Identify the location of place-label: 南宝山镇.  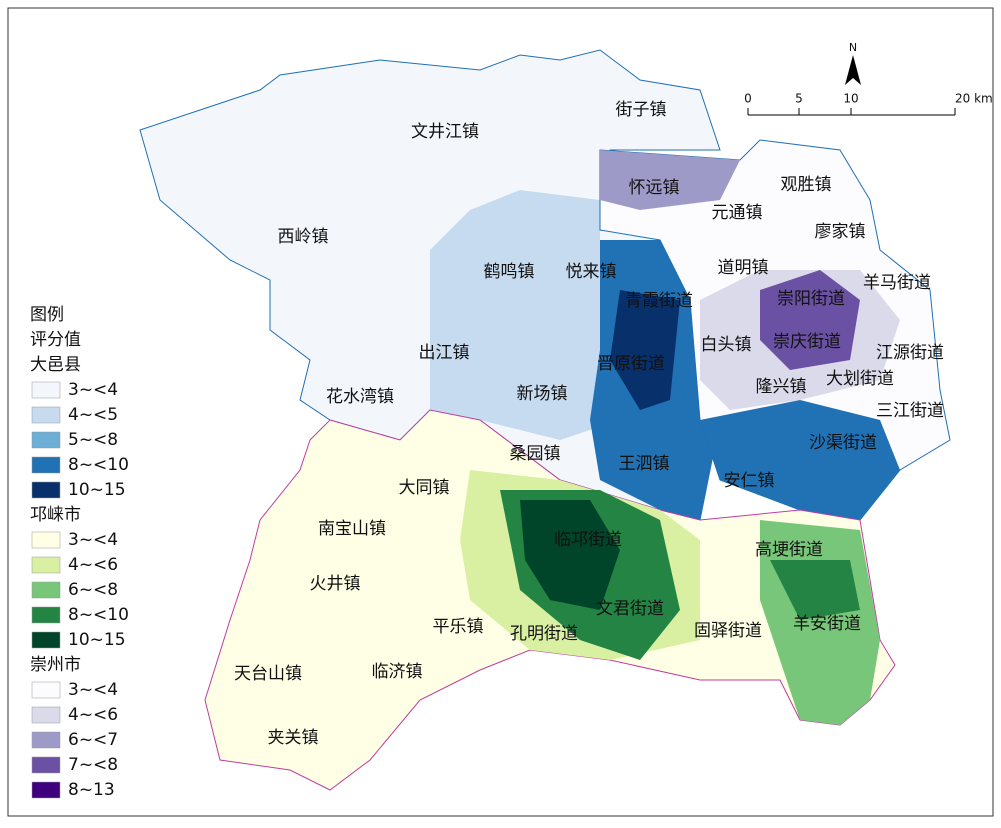
(352, 529).